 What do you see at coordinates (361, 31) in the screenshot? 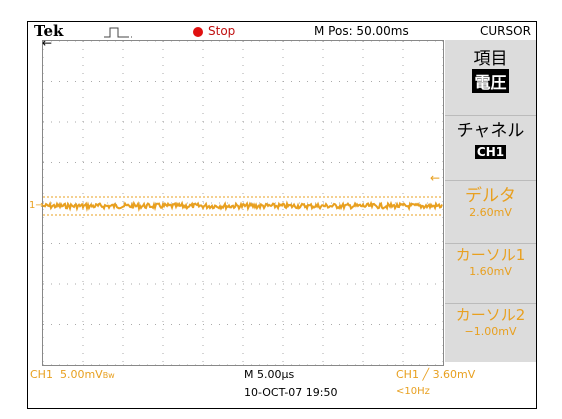
I see `position: M Pos: 50.00ms` at bounding box center [361, 31].